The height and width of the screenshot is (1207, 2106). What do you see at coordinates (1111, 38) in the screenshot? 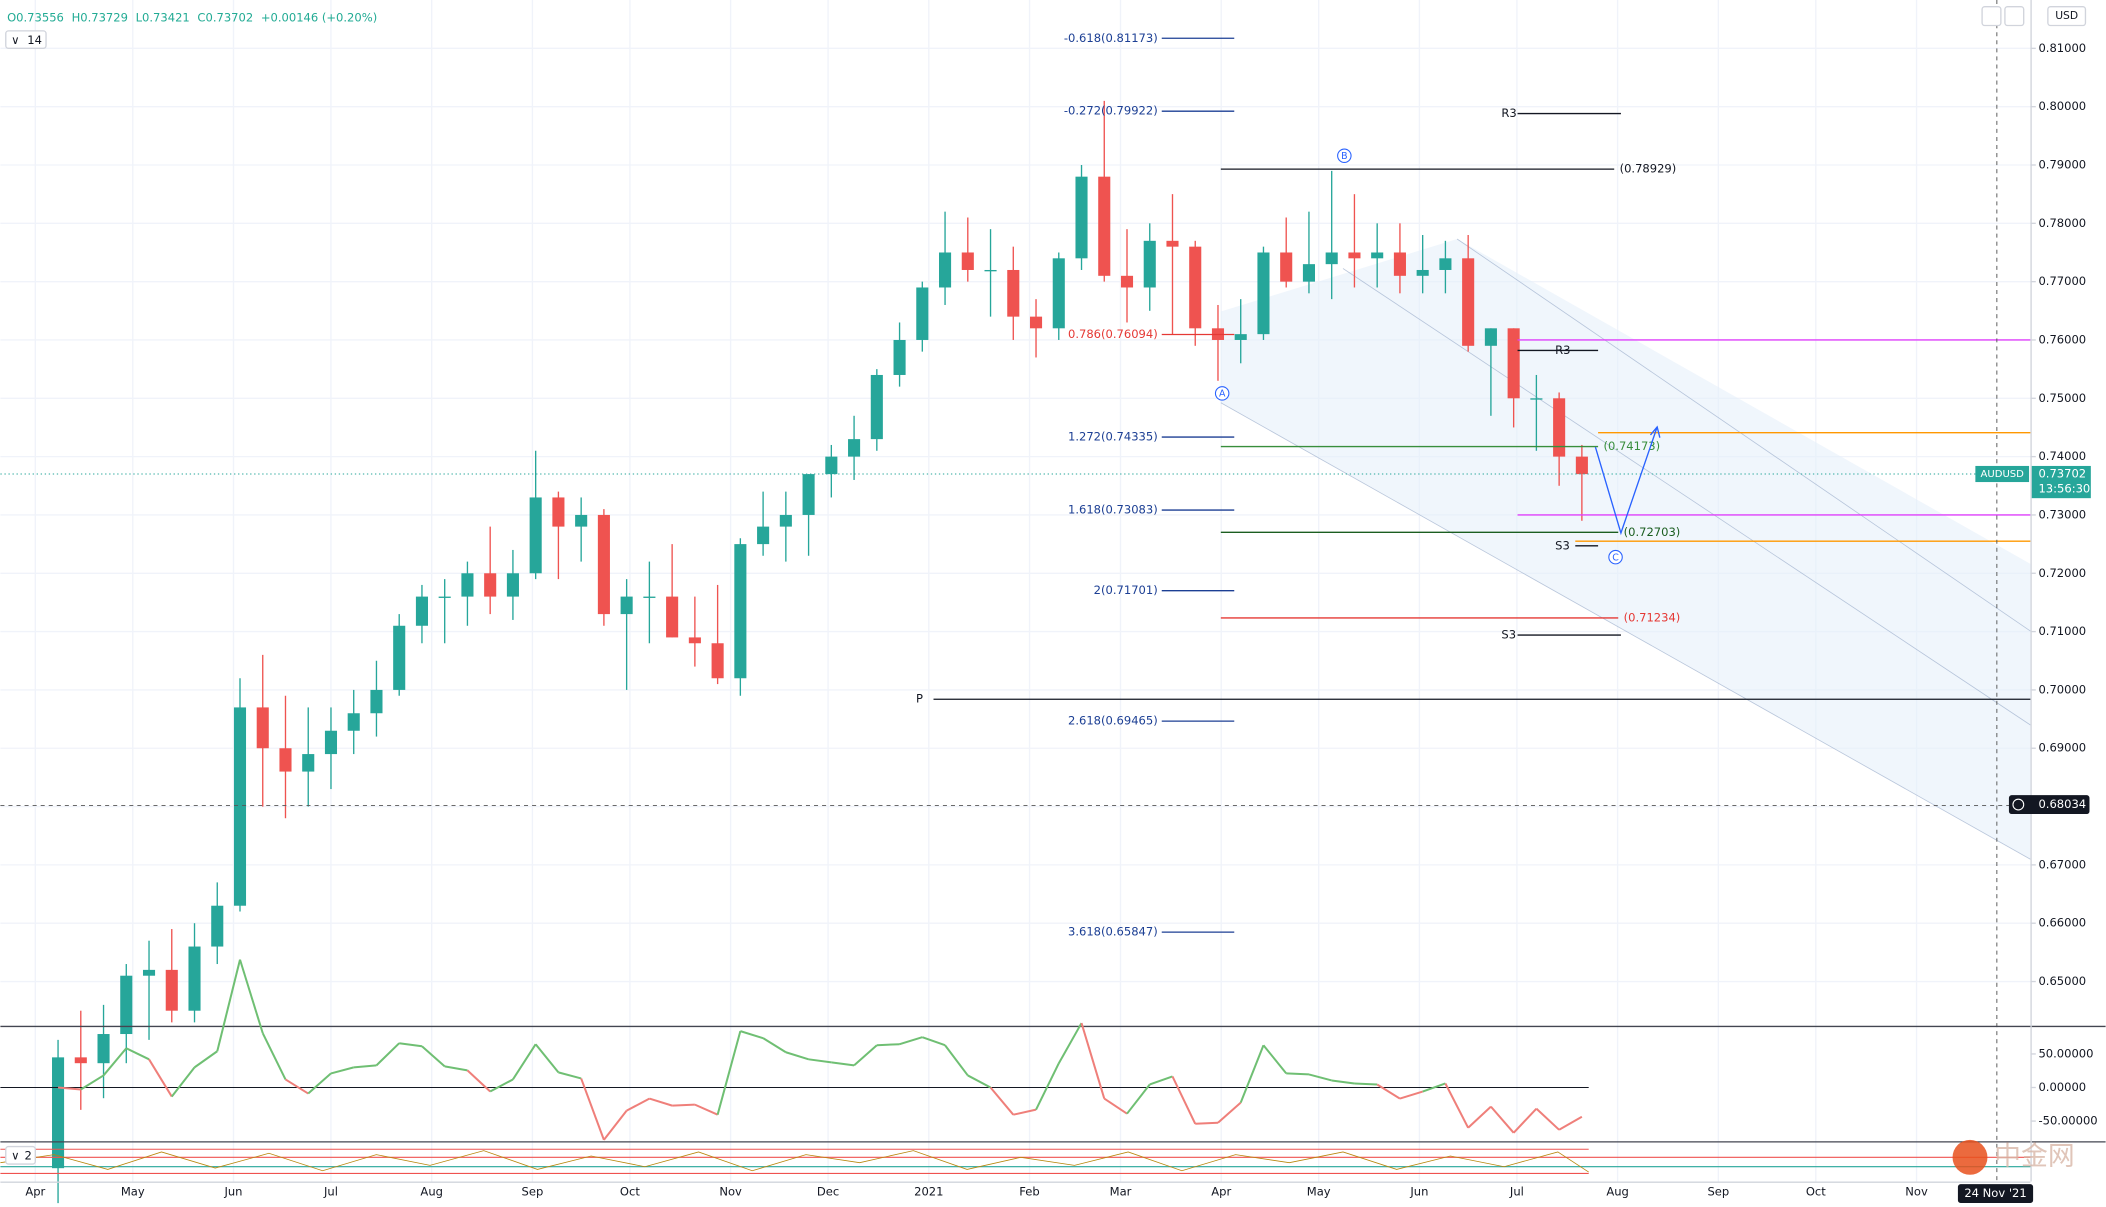
I see `fib-label: -0.618(0.81173)` at bounding box center [1111, 38].